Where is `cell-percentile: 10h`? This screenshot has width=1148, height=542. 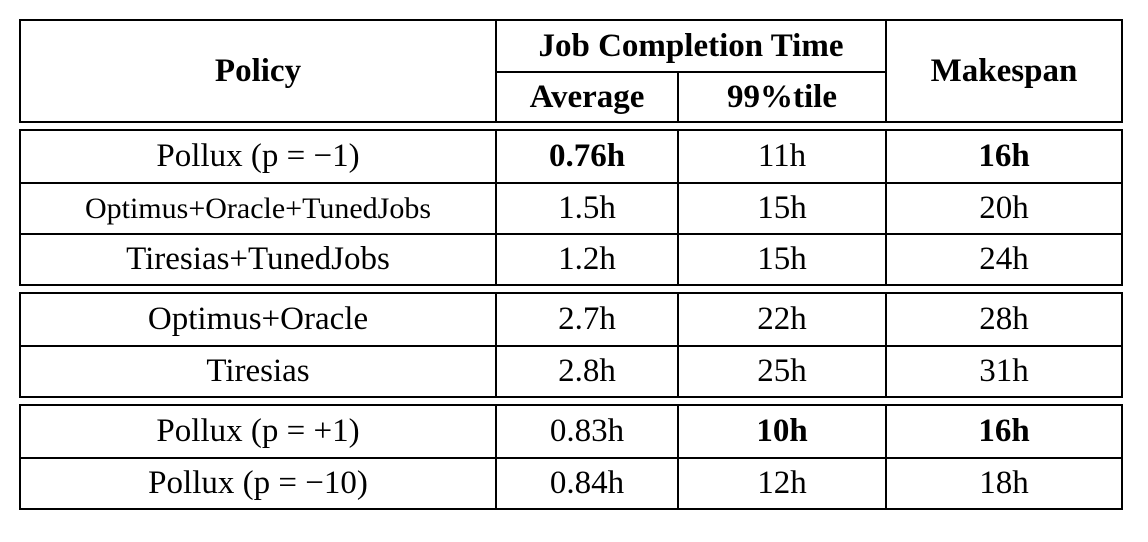 cell-percentile: 10h is located at coordinates (783, 431).